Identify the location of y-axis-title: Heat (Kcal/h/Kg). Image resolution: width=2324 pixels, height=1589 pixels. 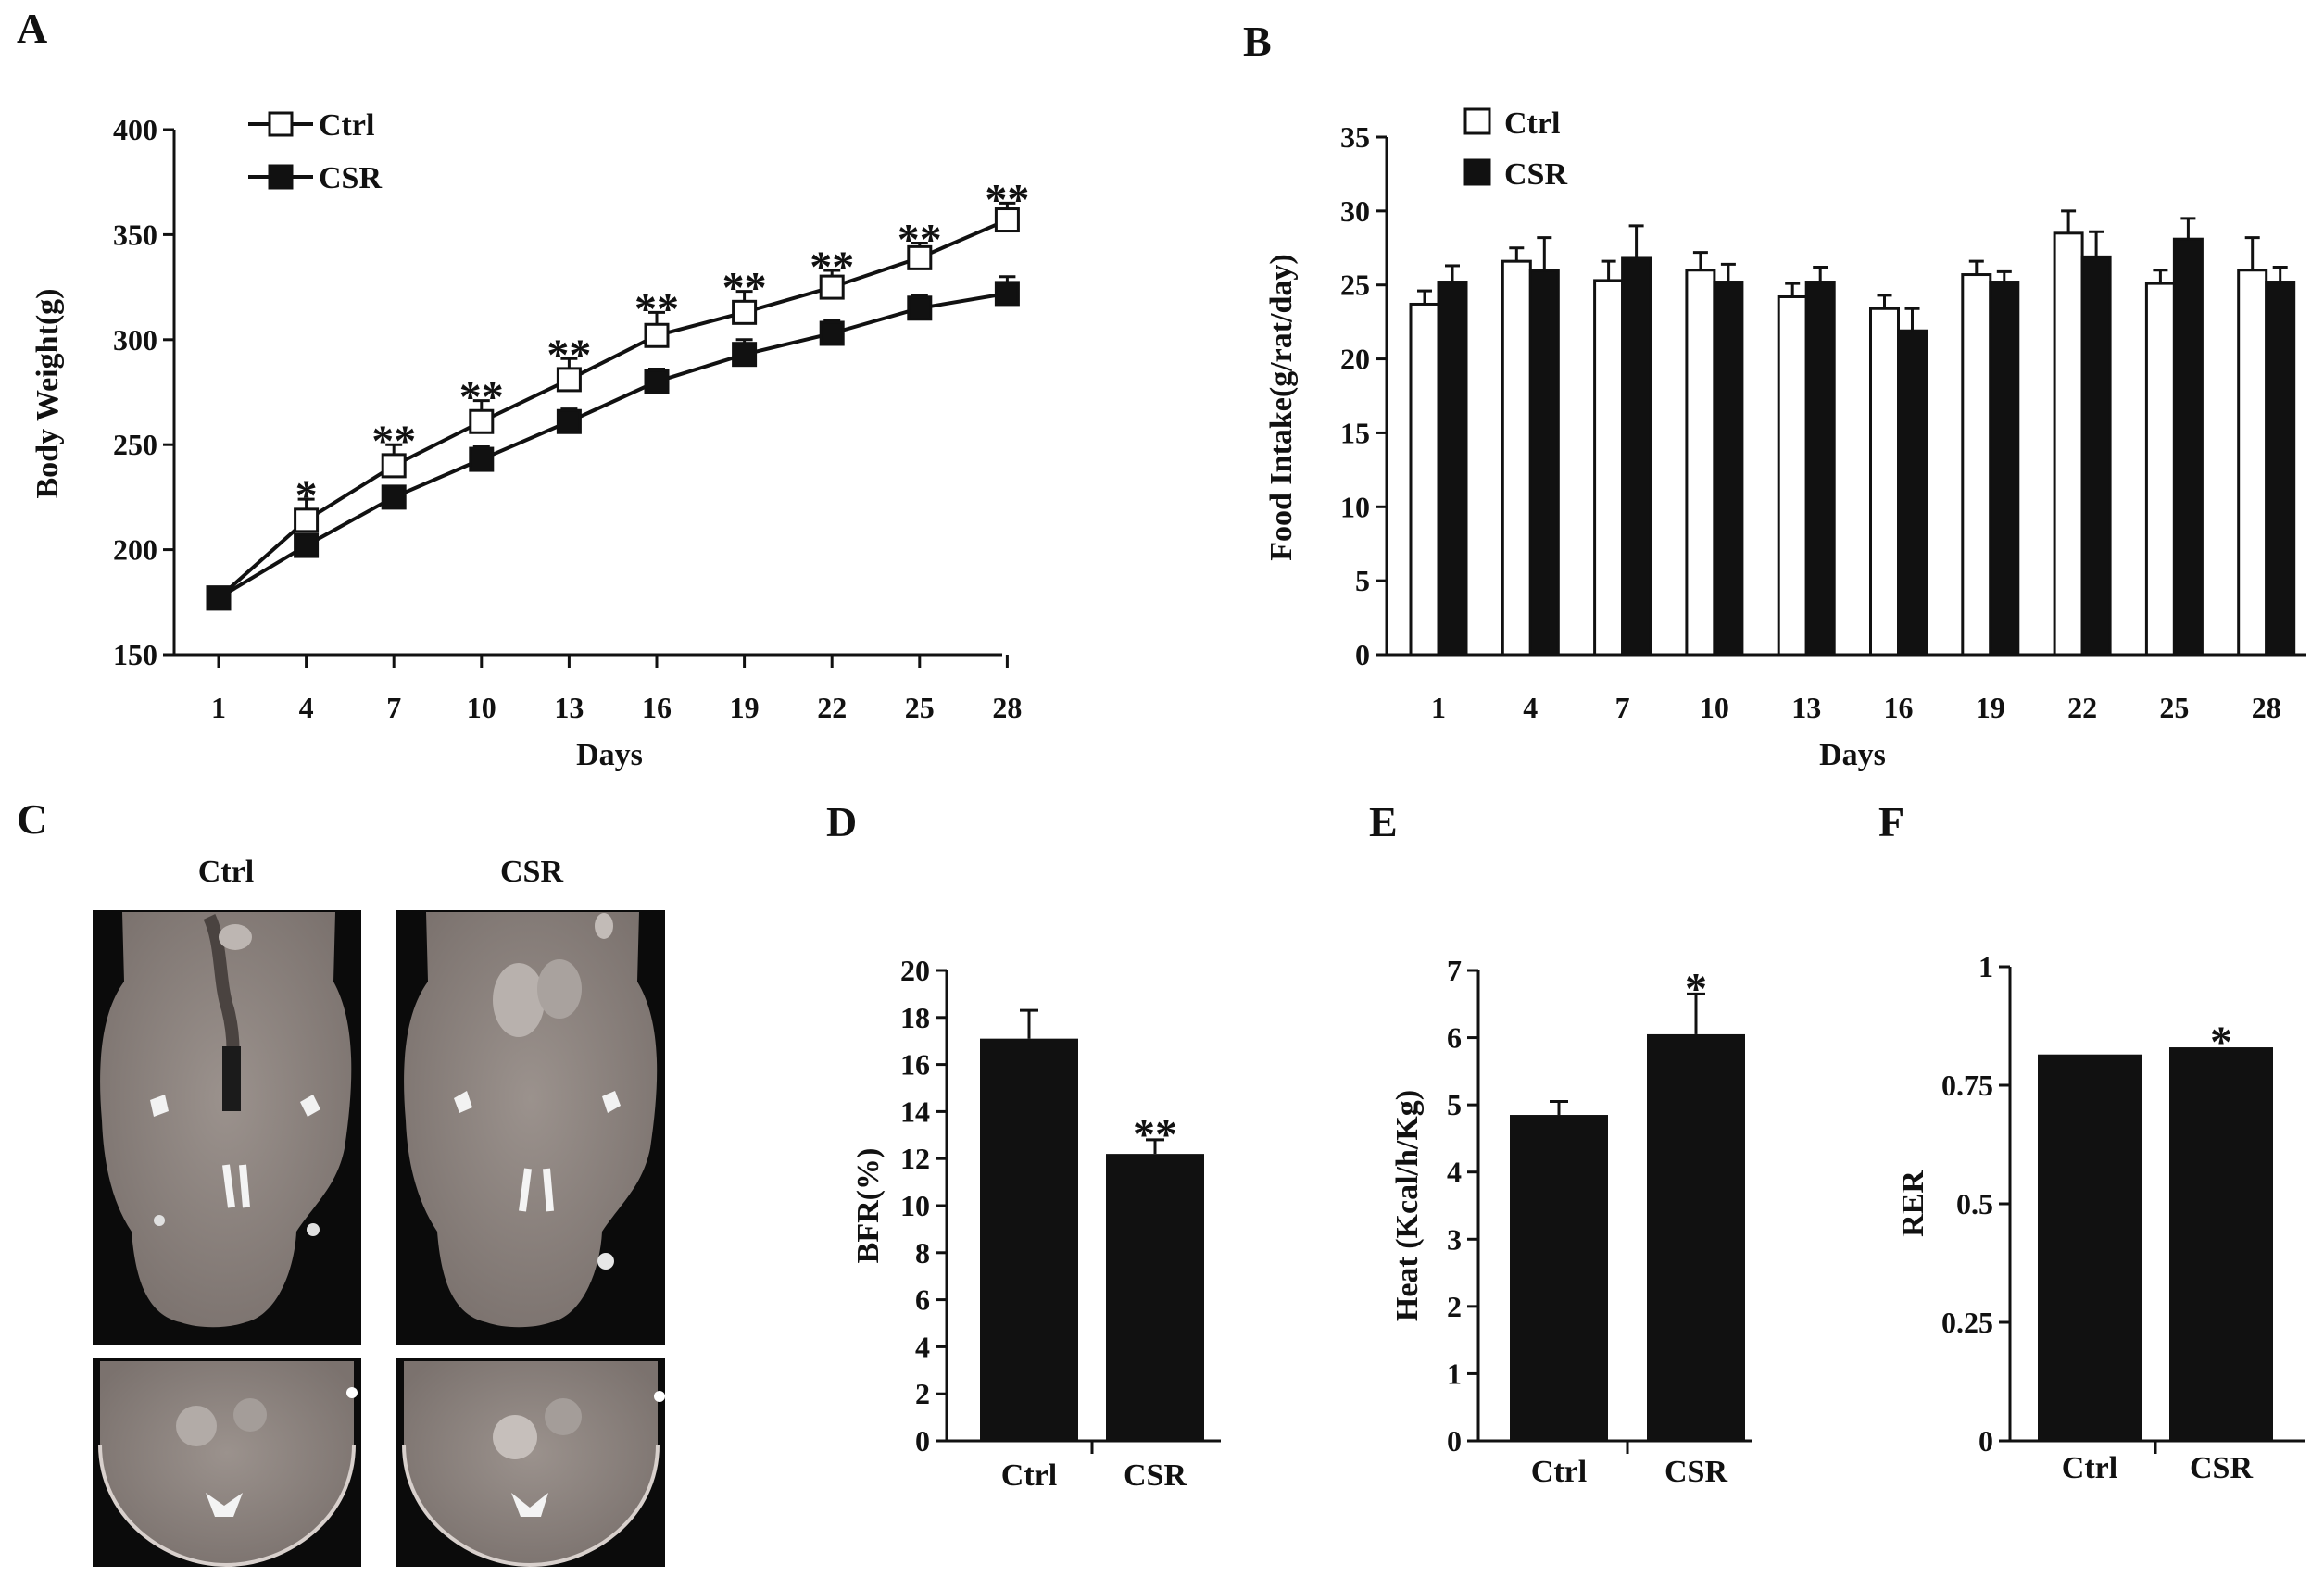
(1408, 1205).